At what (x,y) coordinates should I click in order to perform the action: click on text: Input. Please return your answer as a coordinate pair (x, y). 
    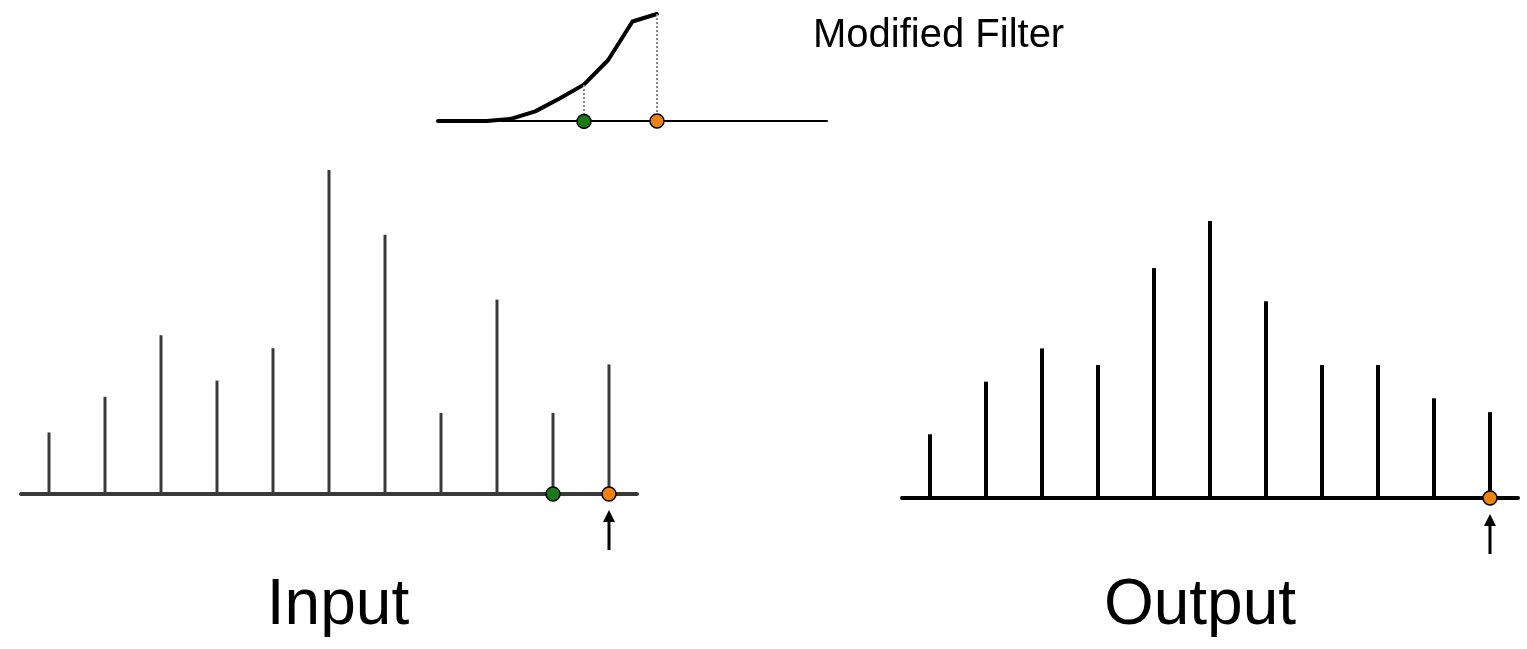
    Looking at the image, I should click on (338, 602).